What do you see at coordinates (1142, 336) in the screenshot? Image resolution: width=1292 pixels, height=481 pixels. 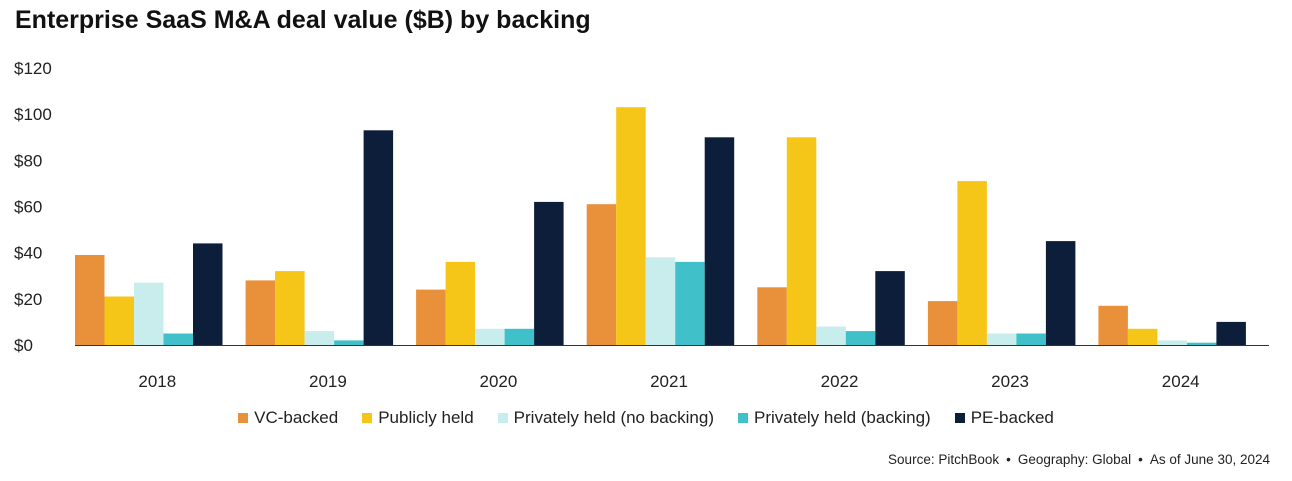 I see `bar-publicly-held-2024` at bounding box center [1142, 336].